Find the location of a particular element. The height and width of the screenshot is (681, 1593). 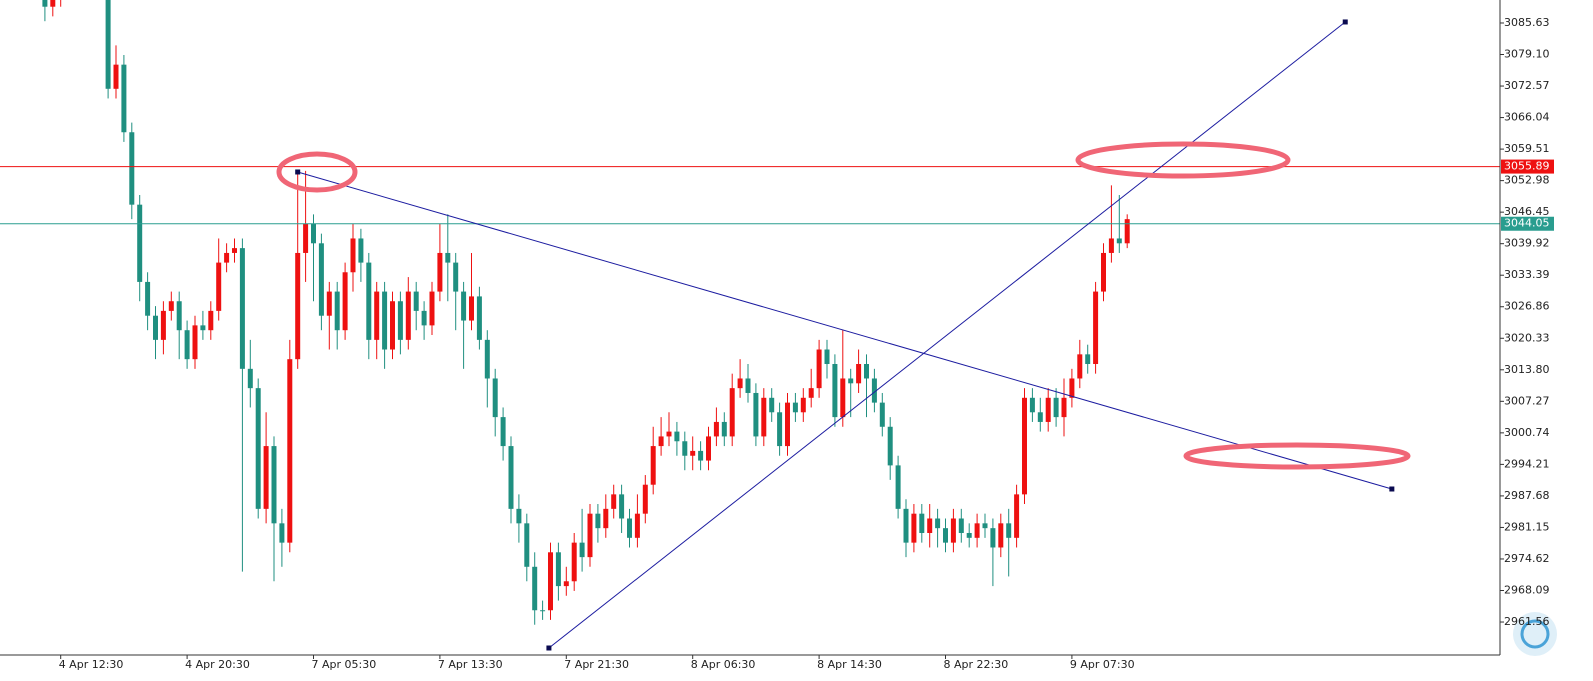

y-tick-label: 3013.80 is located at coordinates (1527, 369).